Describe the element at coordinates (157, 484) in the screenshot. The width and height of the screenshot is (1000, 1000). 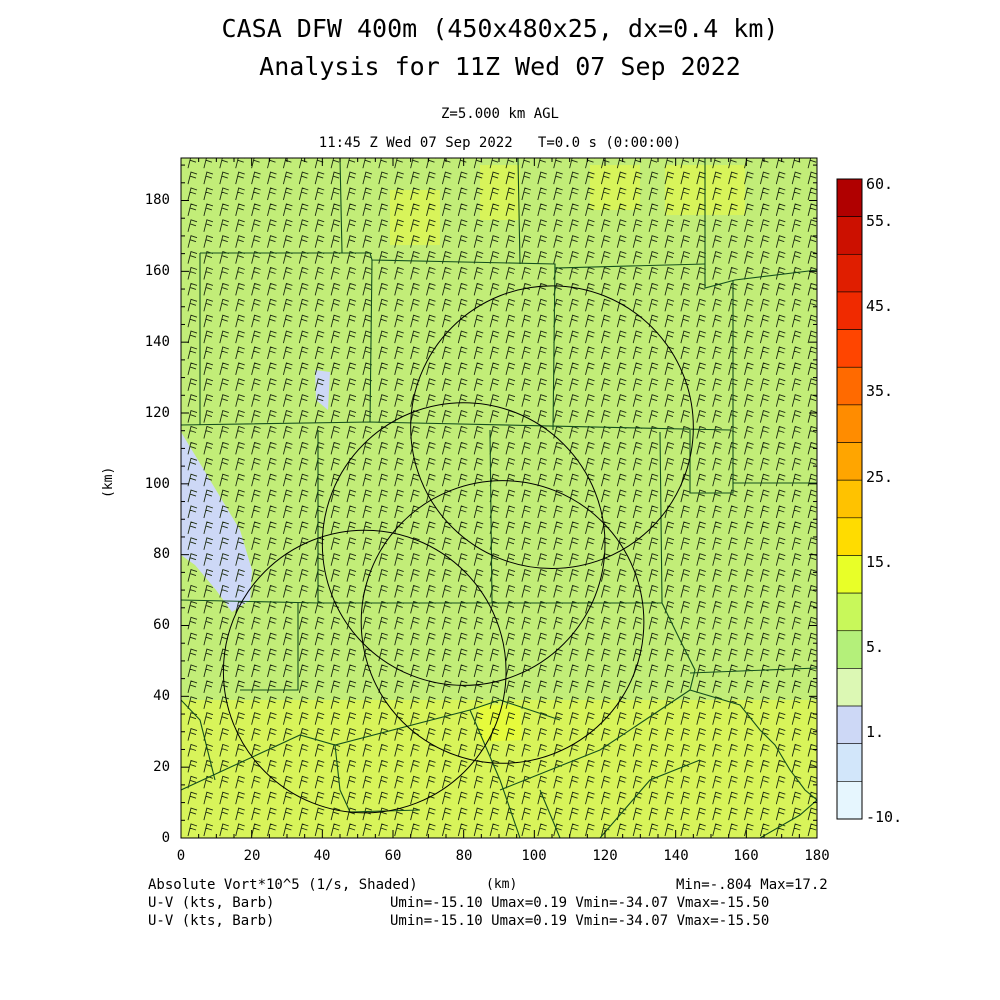
I see `y-tick-label: 100` at that location.